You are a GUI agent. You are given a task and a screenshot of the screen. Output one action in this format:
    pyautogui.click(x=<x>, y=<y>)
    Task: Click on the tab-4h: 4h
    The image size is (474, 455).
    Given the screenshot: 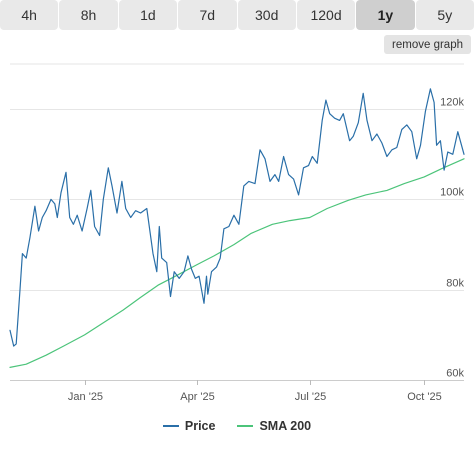 What is the action you would take?
    pyautogui.click(x=29, y=15)
    